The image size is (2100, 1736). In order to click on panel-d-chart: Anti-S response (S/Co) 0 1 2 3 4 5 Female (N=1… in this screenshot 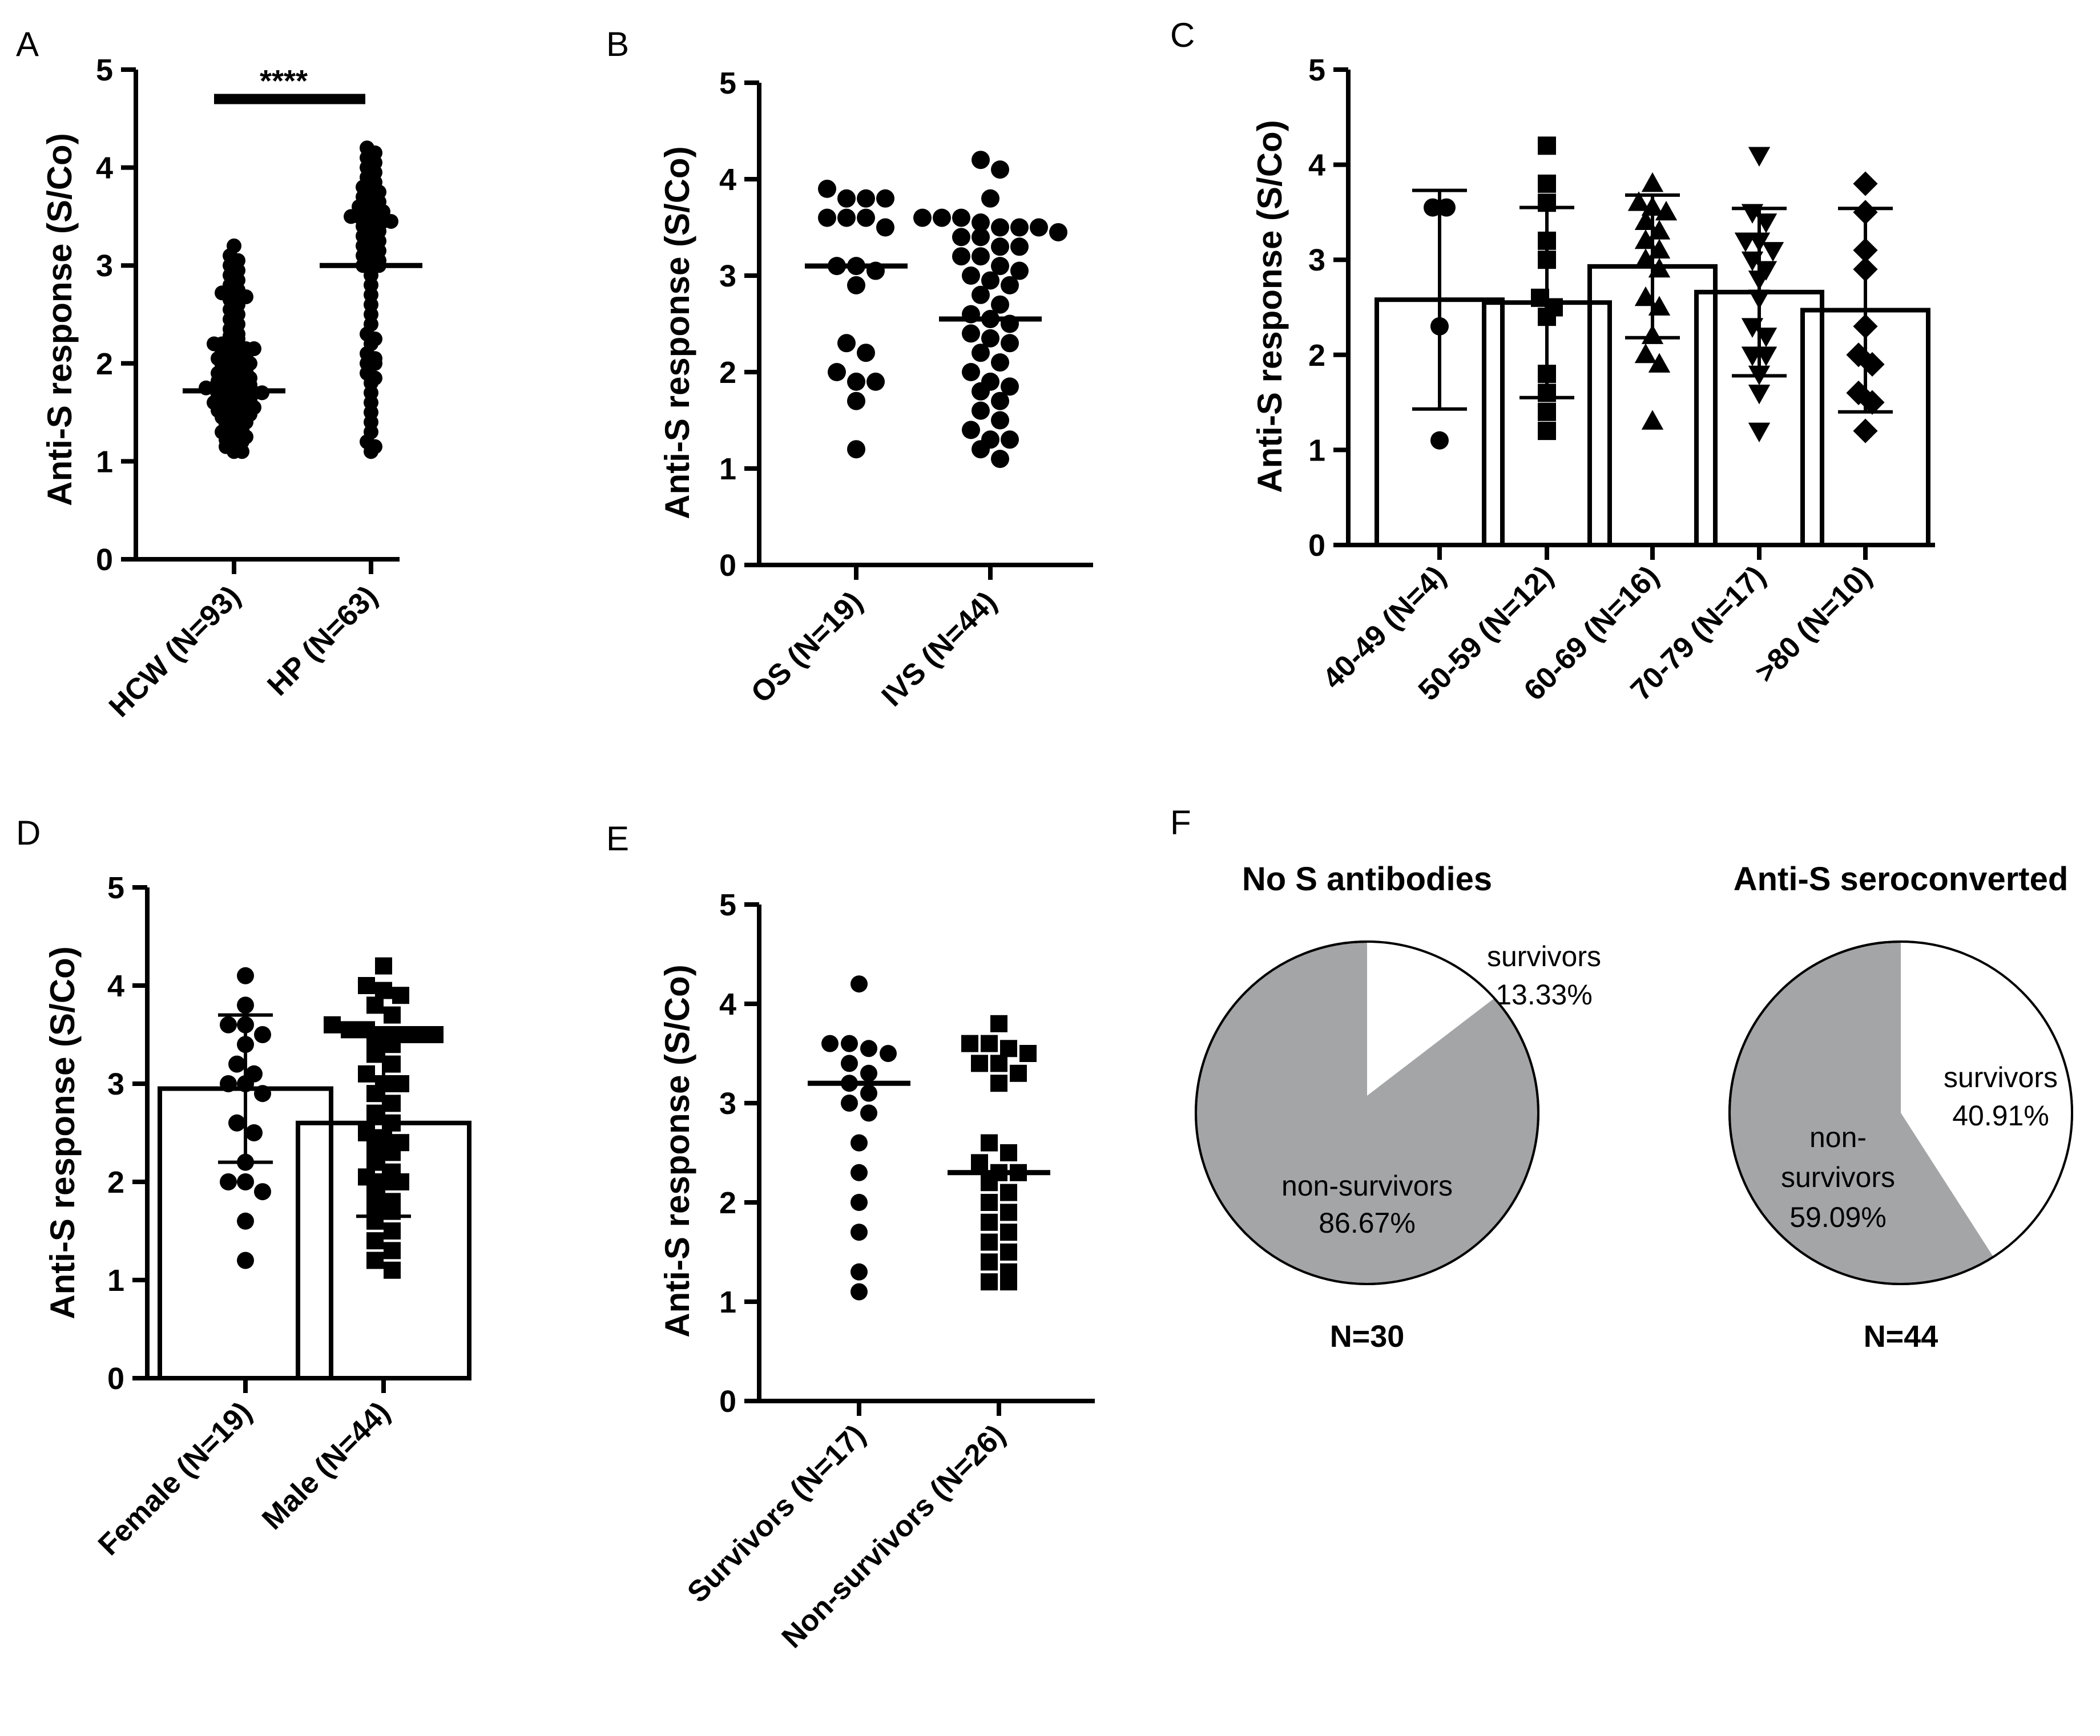, I will do `click(257, 1216)`.